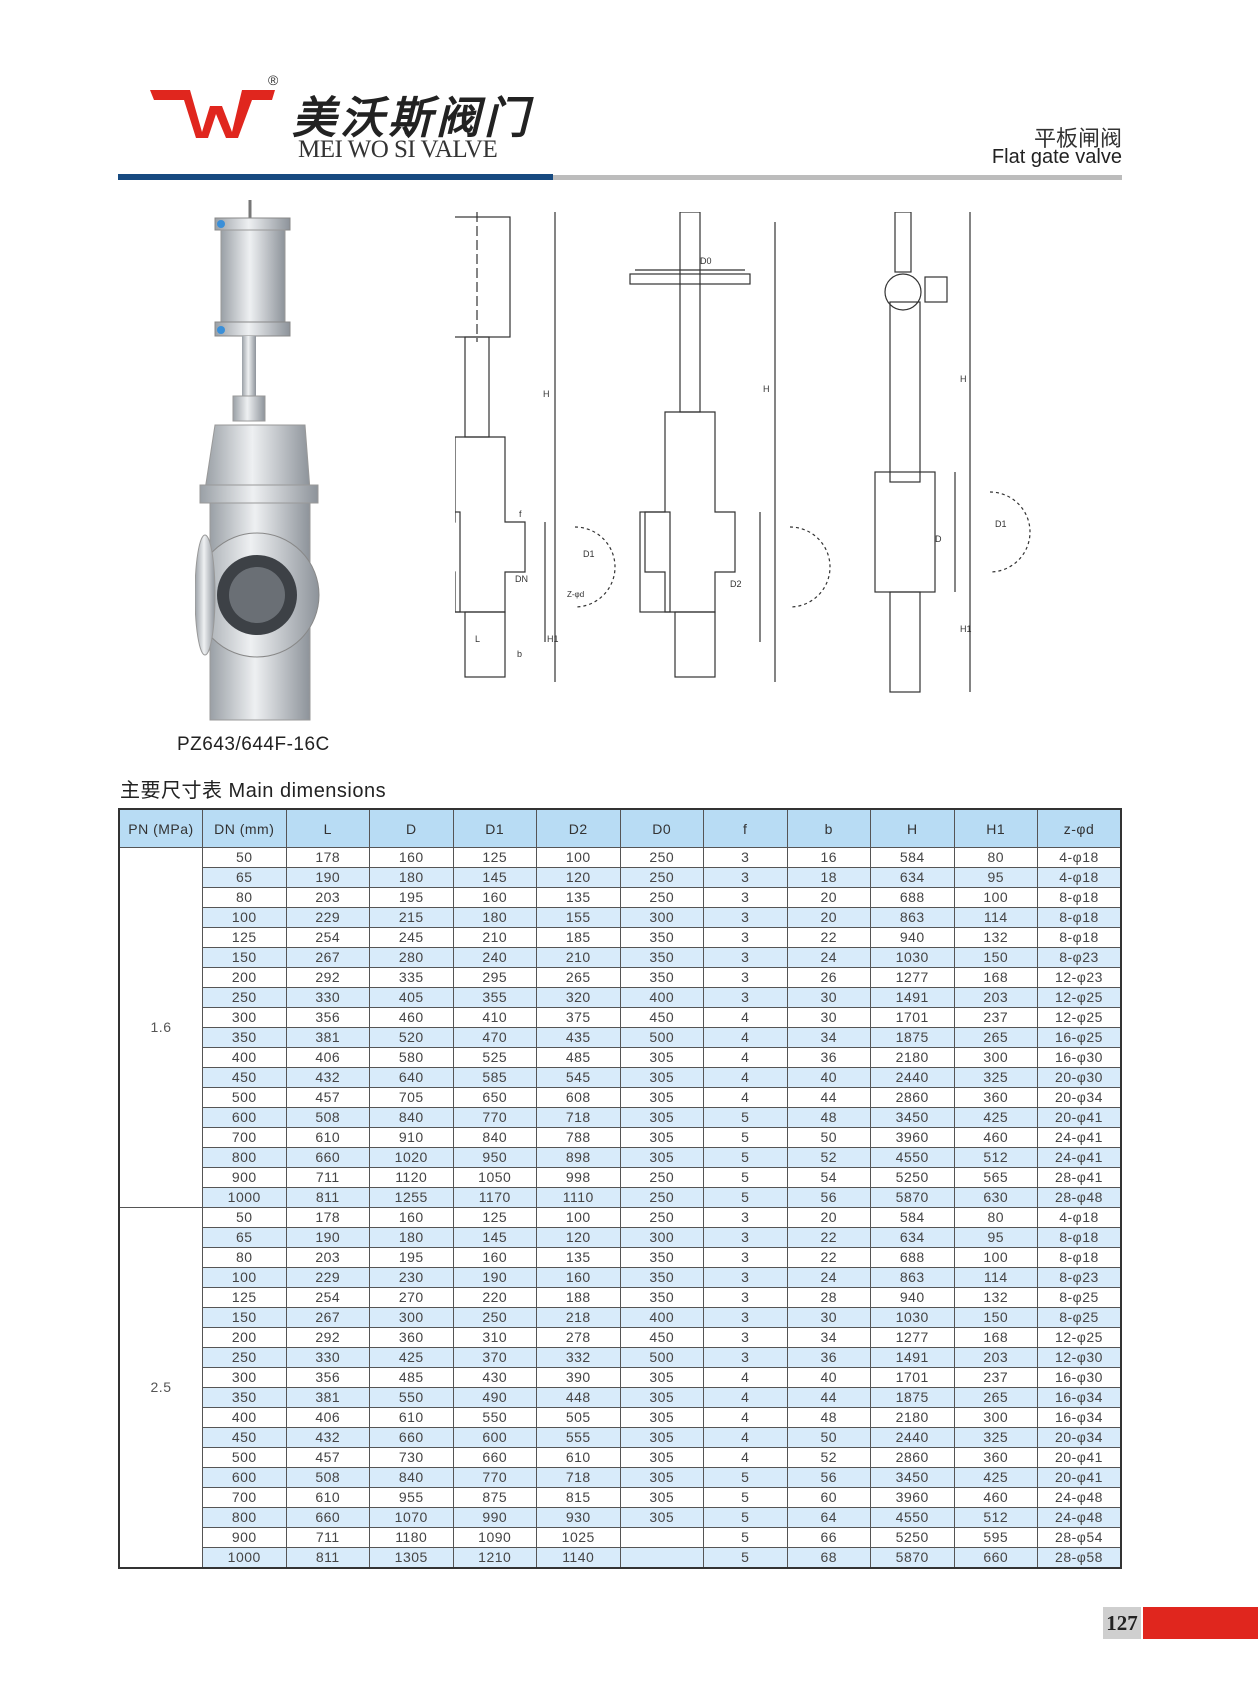 The width and height of the screenshot is (1258, 1683). Describe the element at coordinates (743, 452) in the screenshot. I see `technical-drawings: H H1 DN D1 L b f Z-φd D0 H D2 H H1 D1 D` at that location.